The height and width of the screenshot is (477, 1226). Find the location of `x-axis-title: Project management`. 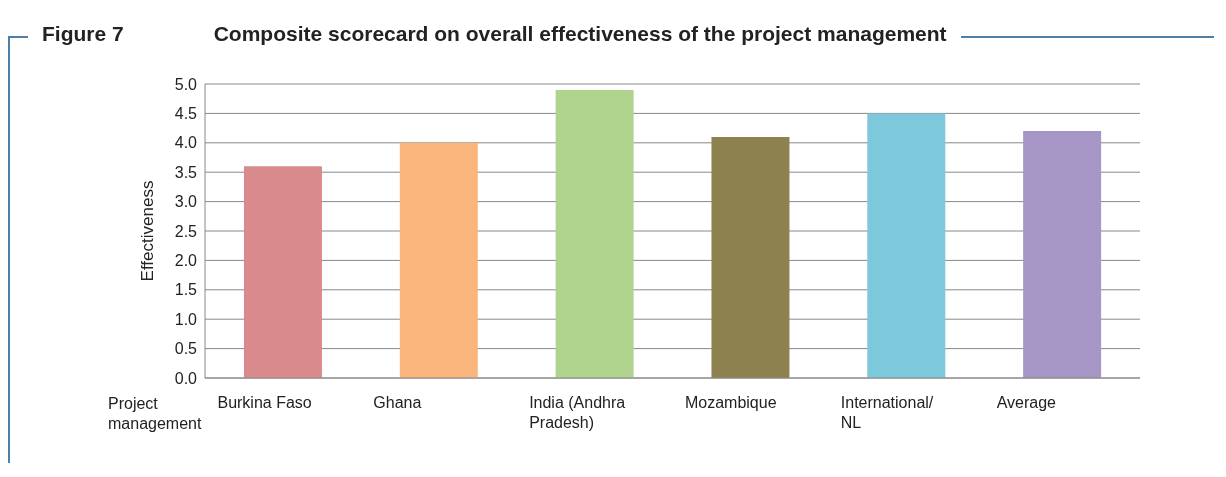

x-axis-title: Project management is located at coordinates (155, 414).